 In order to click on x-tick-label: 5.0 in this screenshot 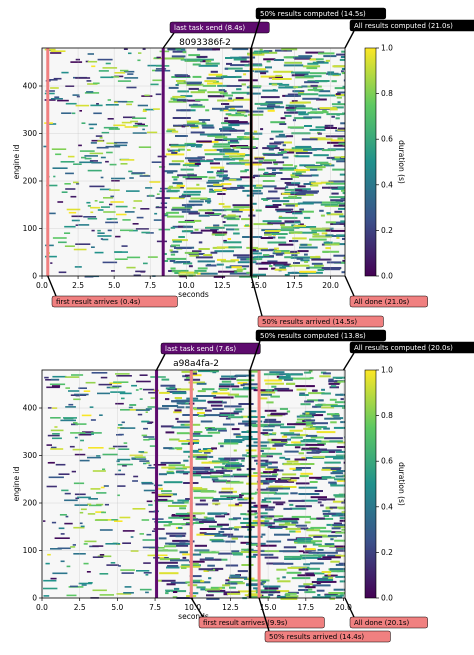, I will do `click(114, 285)`.